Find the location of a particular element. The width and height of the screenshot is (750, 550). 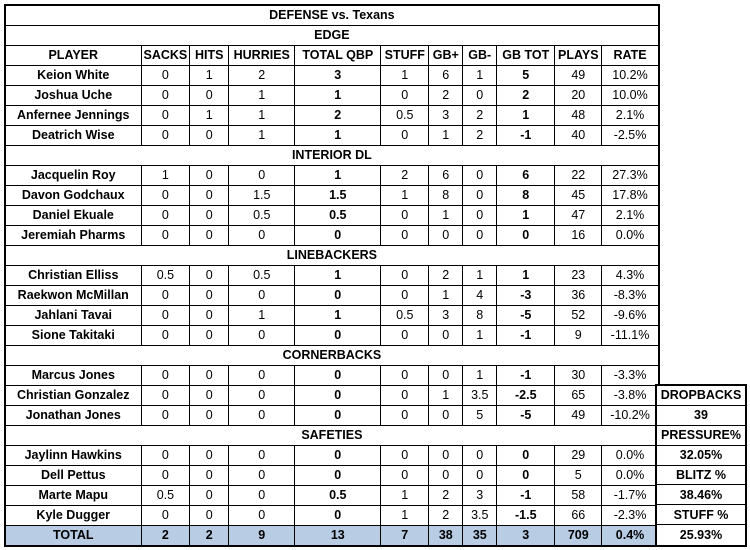

player-name: Anfernee Jennings is located at coordinates (73, 115).